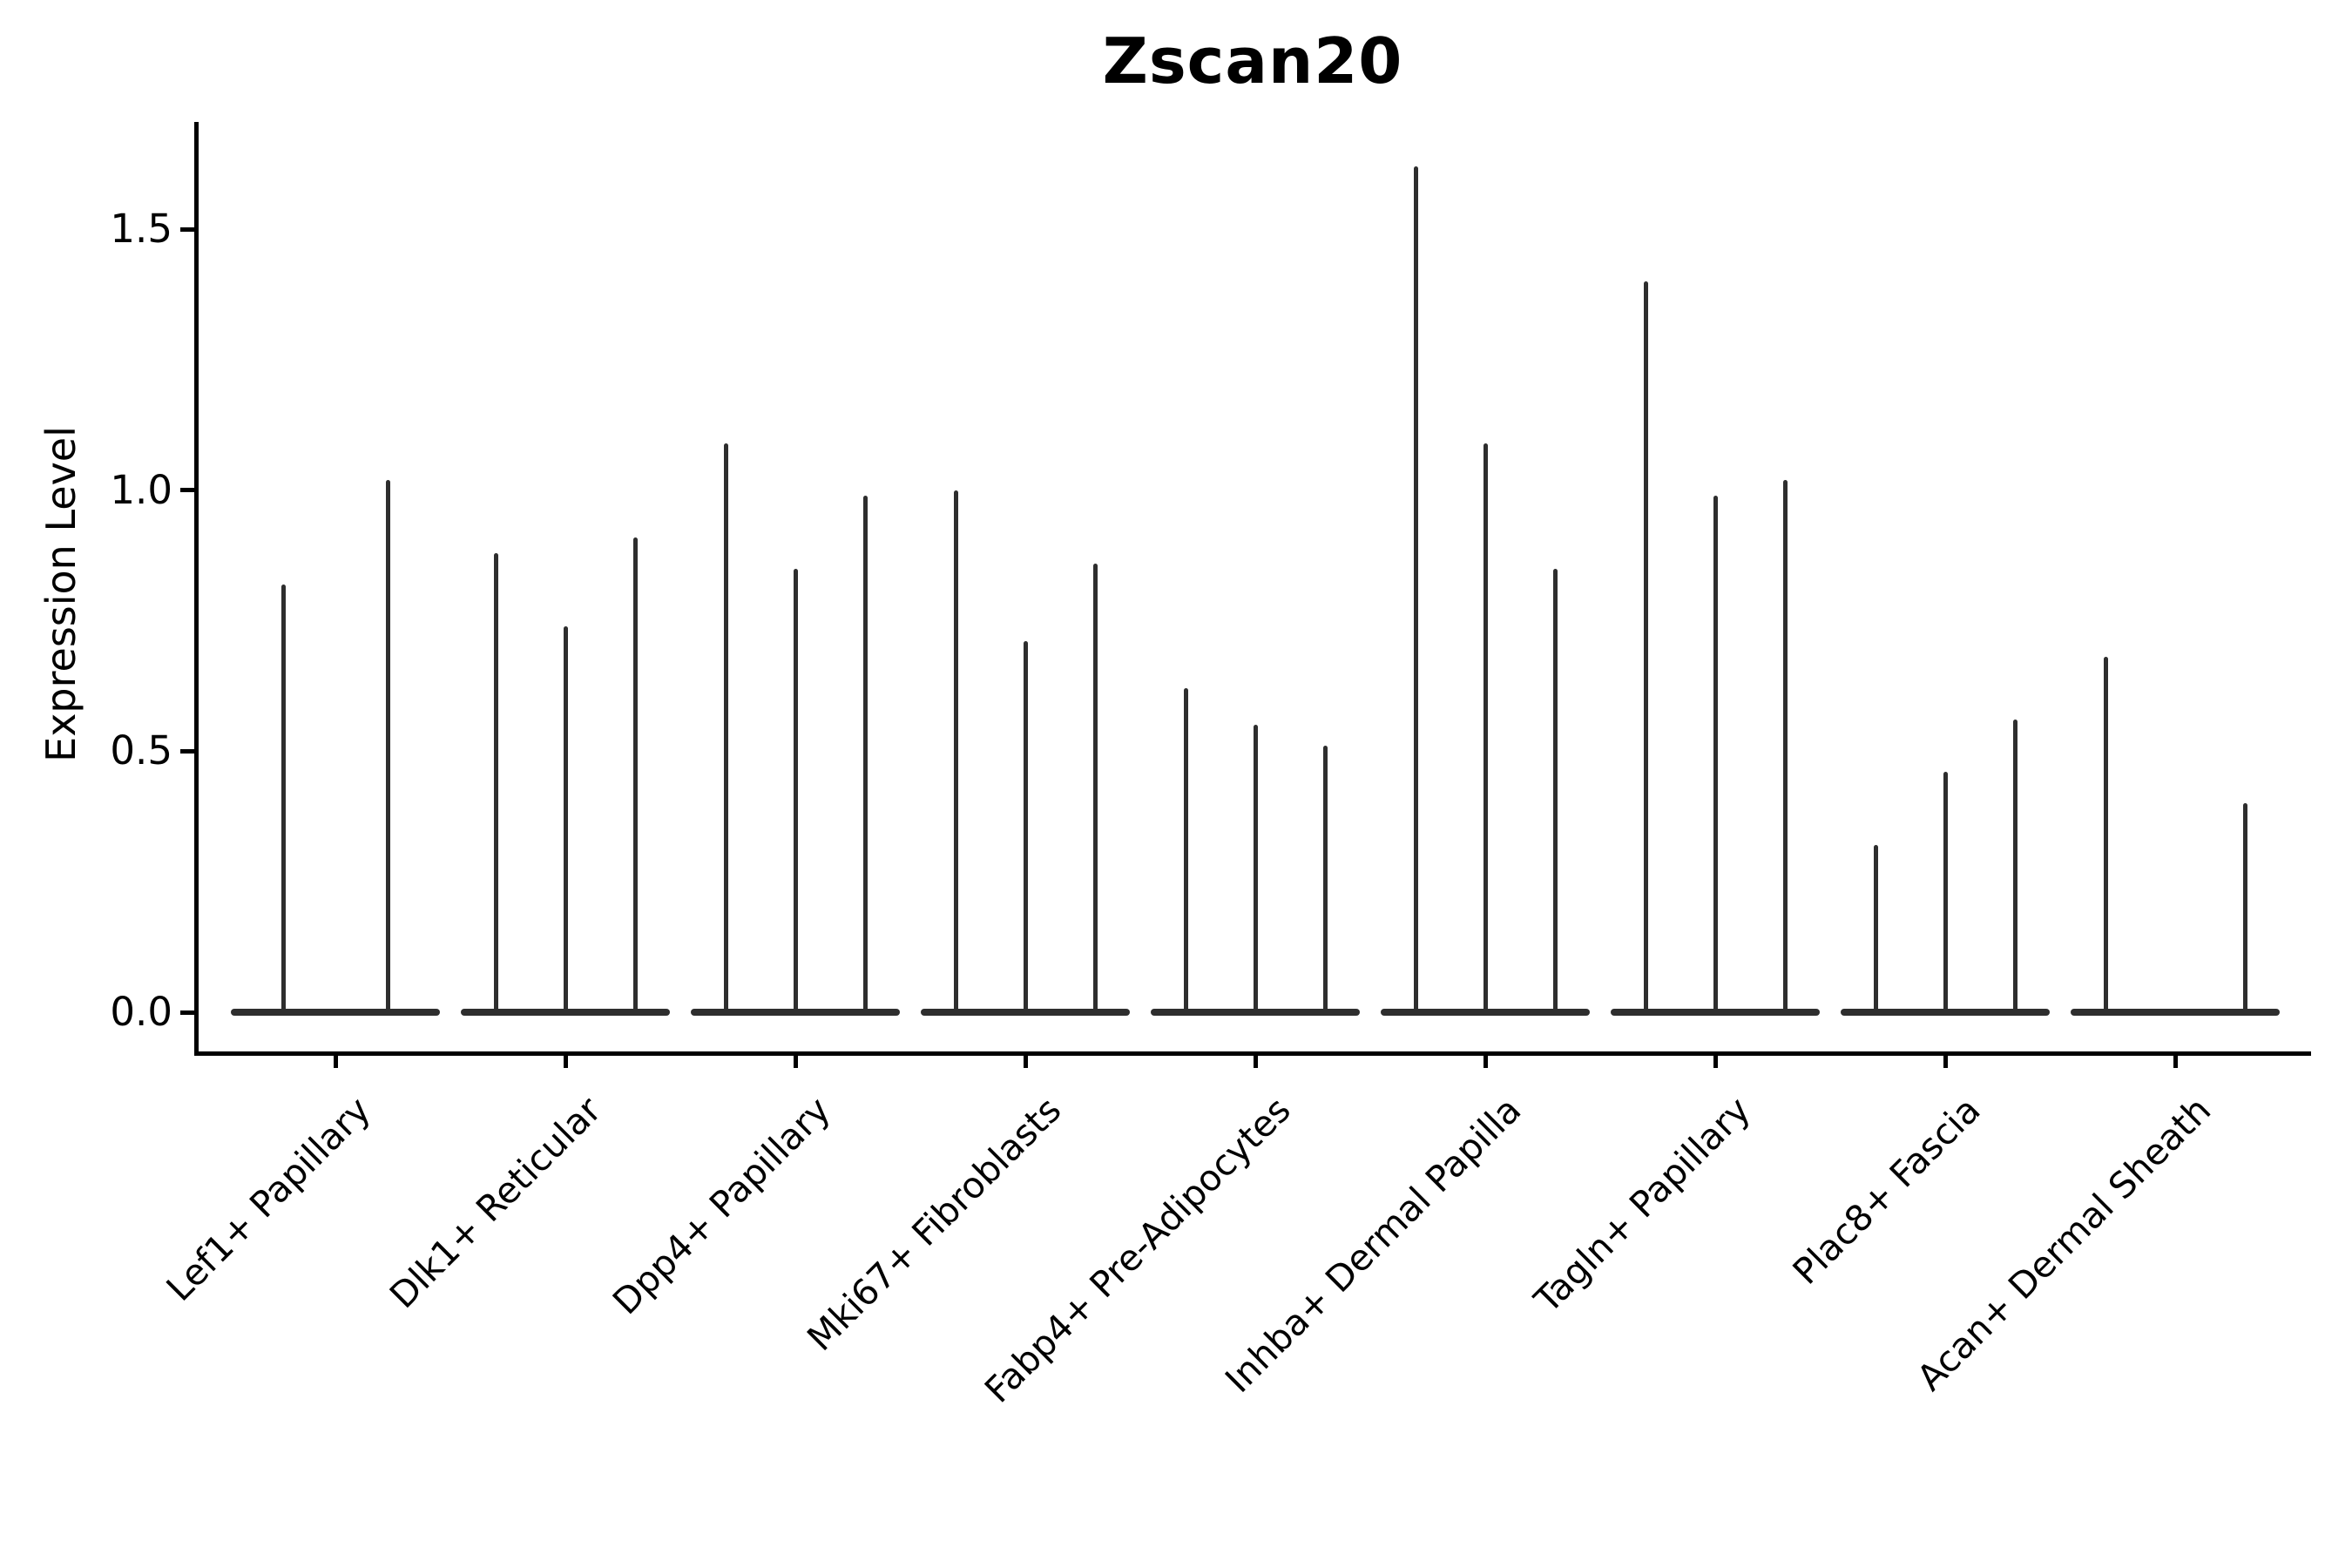 The image size is (2352, 1568). What do you see at coordinates (61, 594) in the screenshot?
I see `y-axis-label: Expression Level` at bounding box center [61, 594].